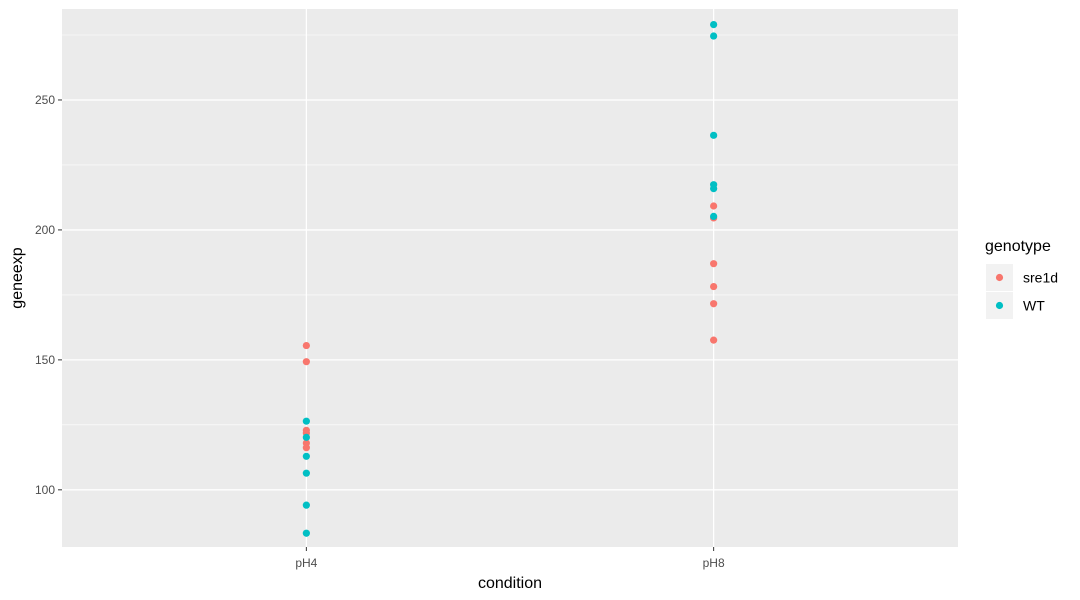 This screenshot has height=600, width=1080. Describe the element at coordinates (714, 563) in the screenshot. I see `x-tick-label: pH8` at that location.